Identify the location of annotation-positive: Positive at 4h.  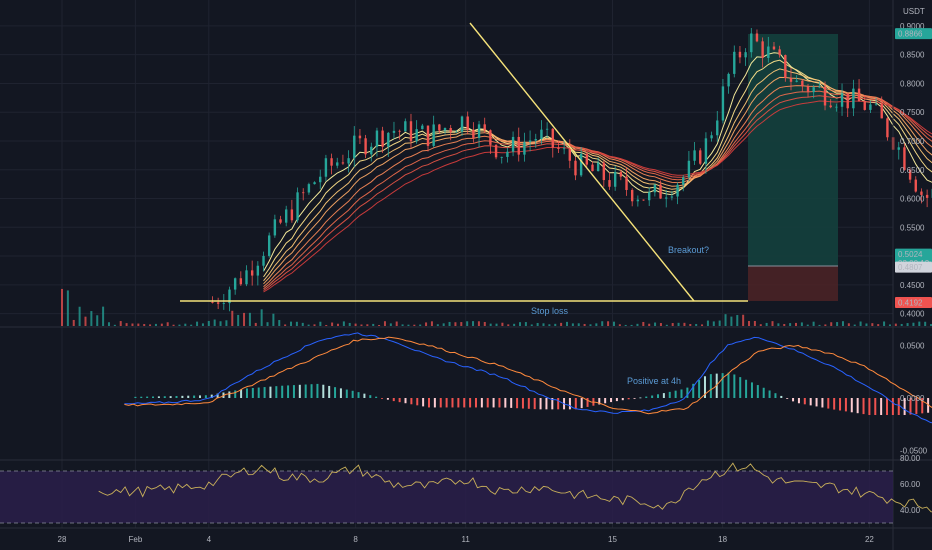
(654, 381).